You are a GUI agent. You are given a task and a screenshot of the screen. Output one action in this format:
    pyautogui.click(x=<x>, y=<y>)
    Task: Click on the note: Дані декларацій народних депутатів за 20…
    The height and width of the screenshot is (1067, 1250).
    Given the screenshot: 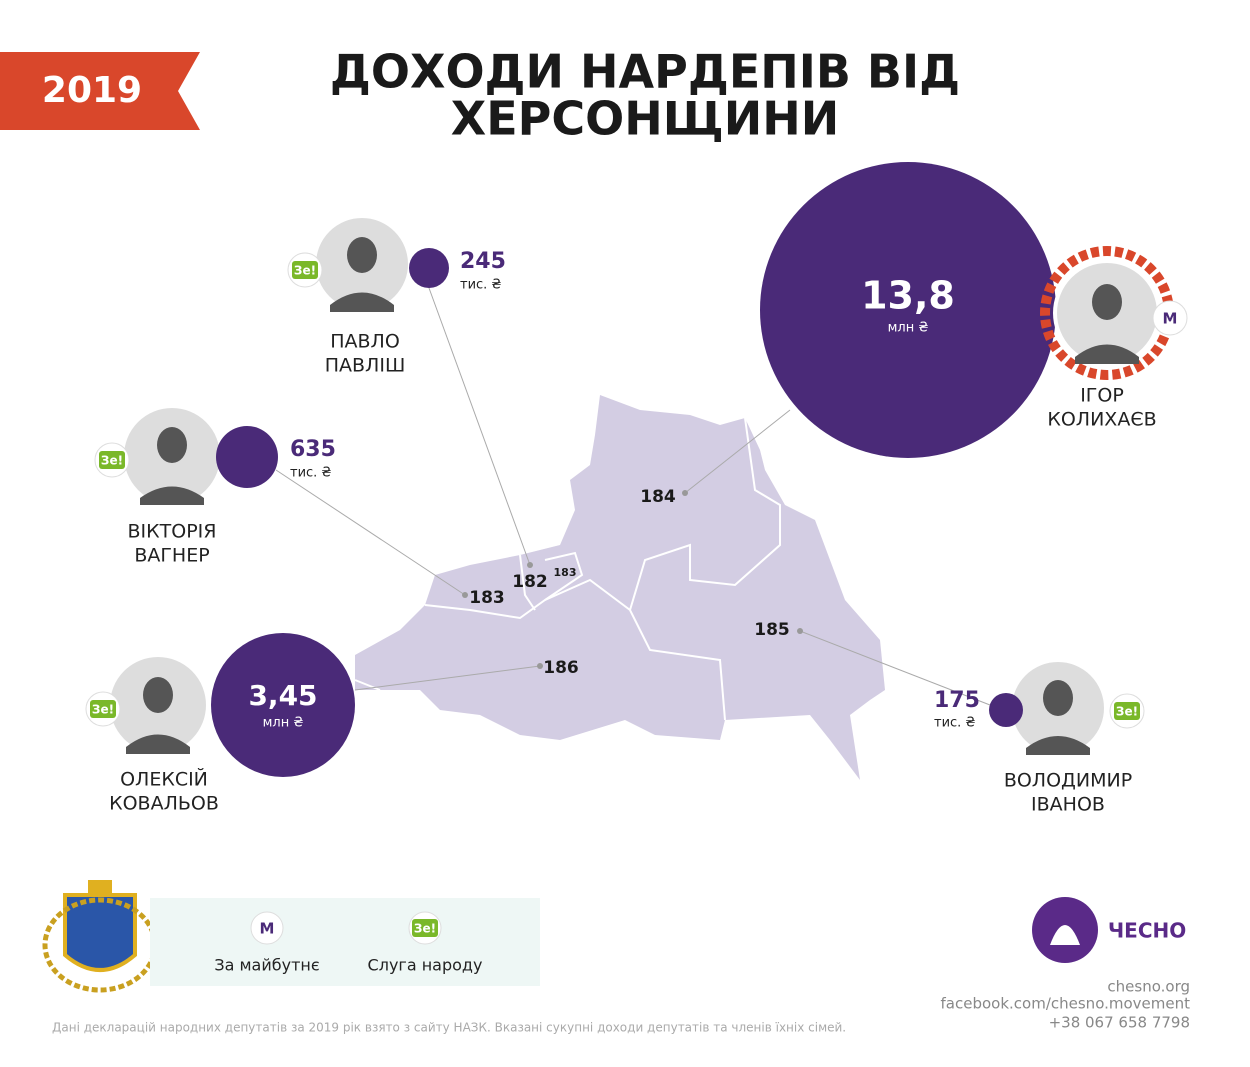 What is the action you would take?
    pyautogui.click(x=449, y=1028)
    